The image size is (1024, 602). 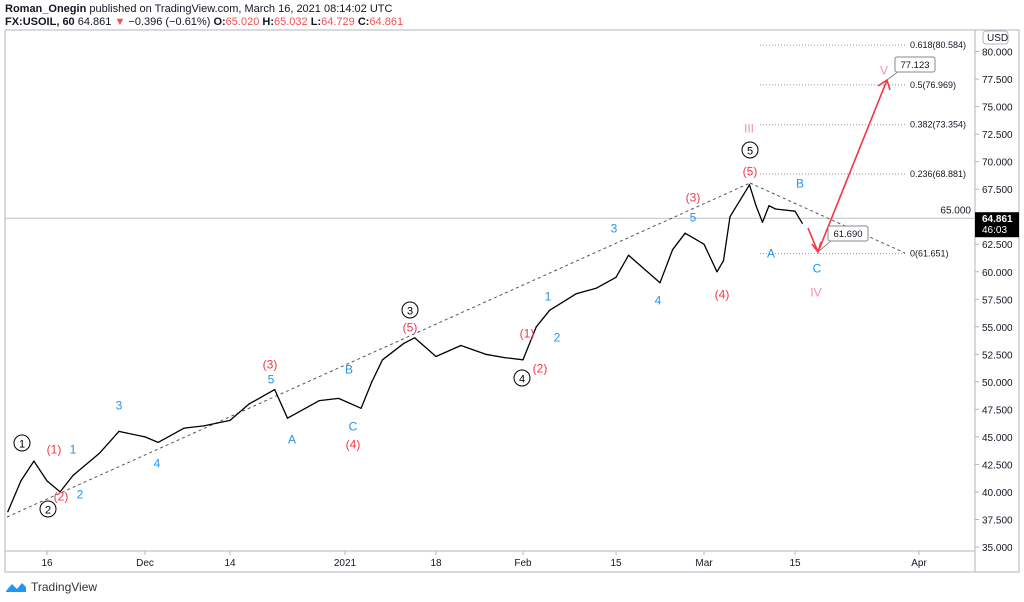 What do you see at coordinates (16, 587) in the screenshot?
I see `tradingview-logo-icon` at bounding box center [16, 587].